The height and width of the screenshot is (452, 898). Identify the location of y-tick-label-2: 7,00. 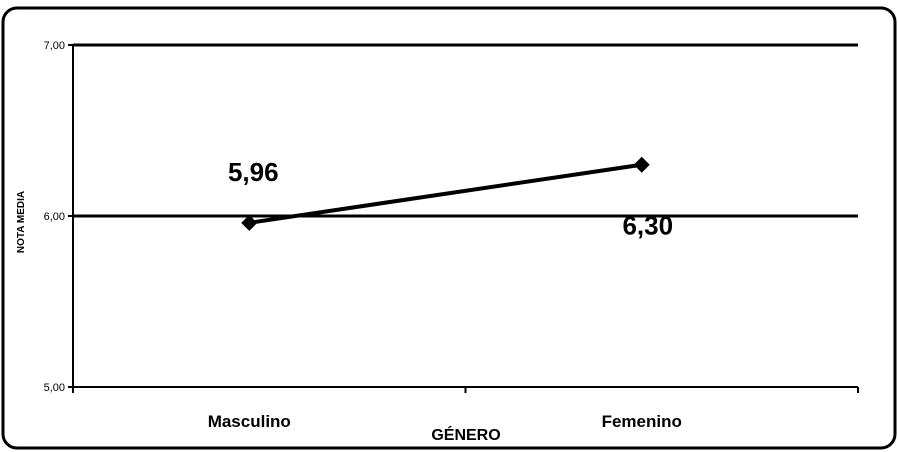
(54, 46).